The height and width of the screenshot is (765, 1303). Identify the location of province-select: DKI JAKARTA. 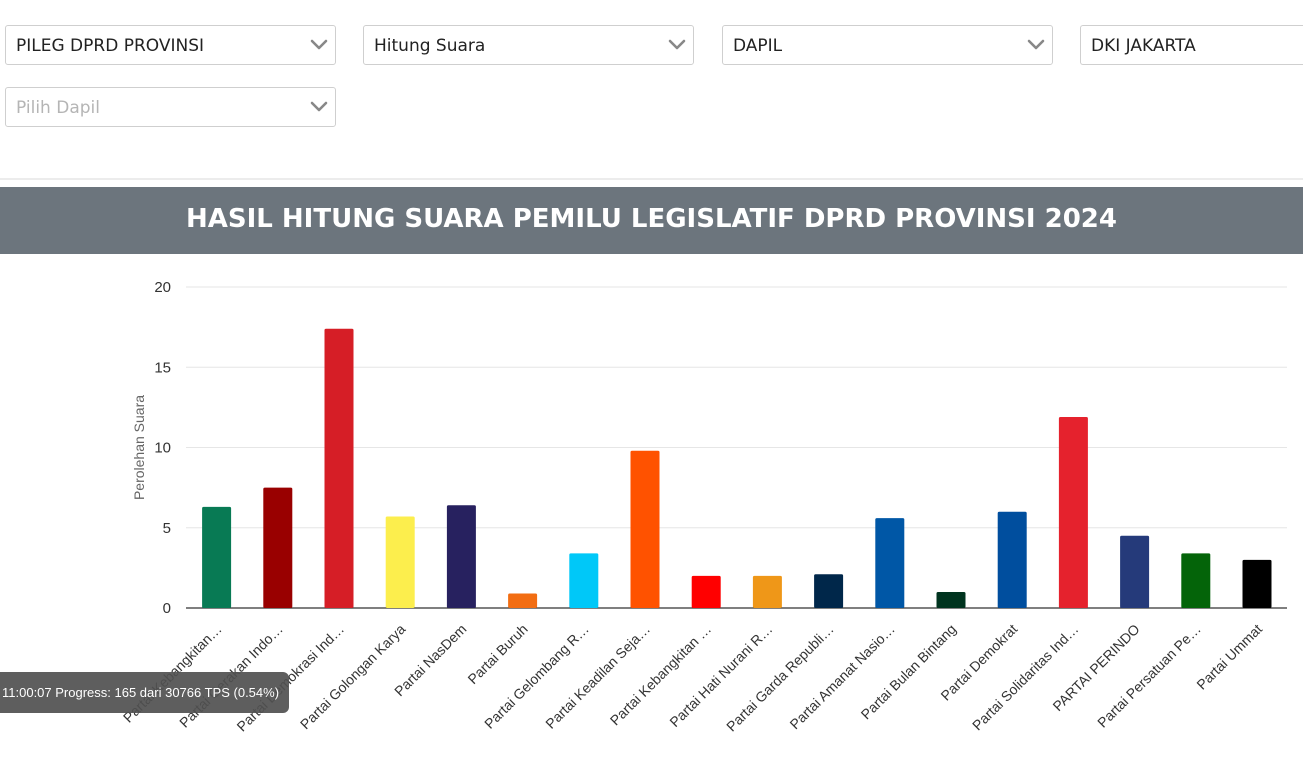
(1191, 45).